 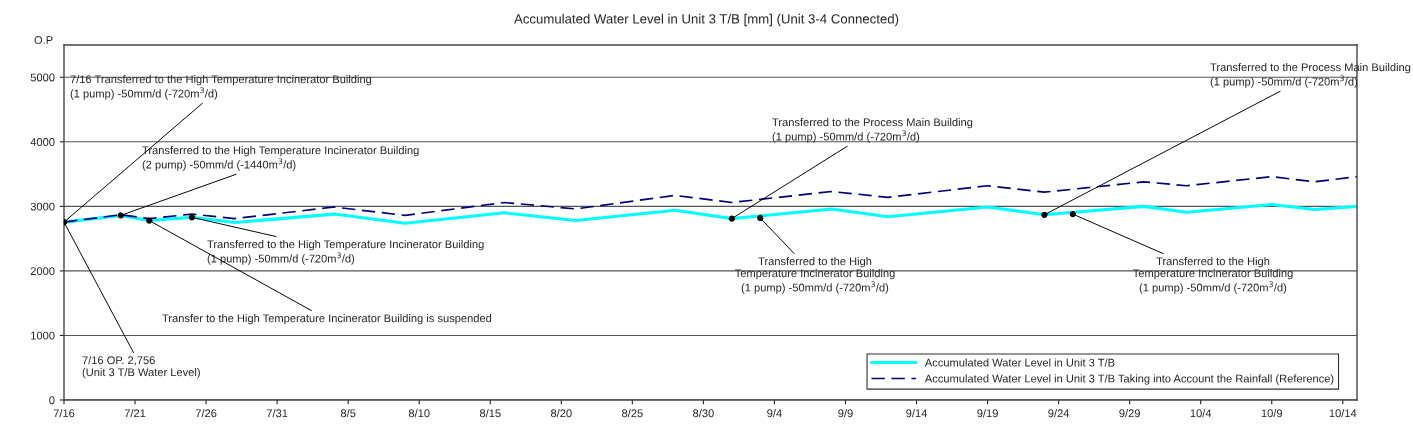 What do you see at coordinates (419, 413) in the screenshot?
I see `x-tick-label: 8/10` at bounding box center [419, 413].